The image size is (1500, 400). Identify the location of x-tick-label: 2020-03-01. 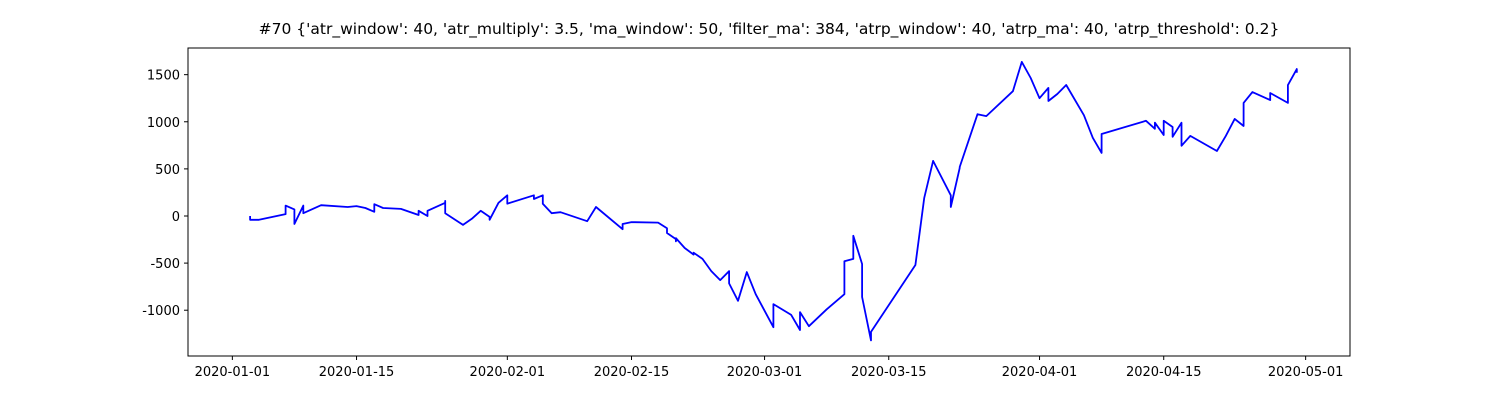
(765, 372).